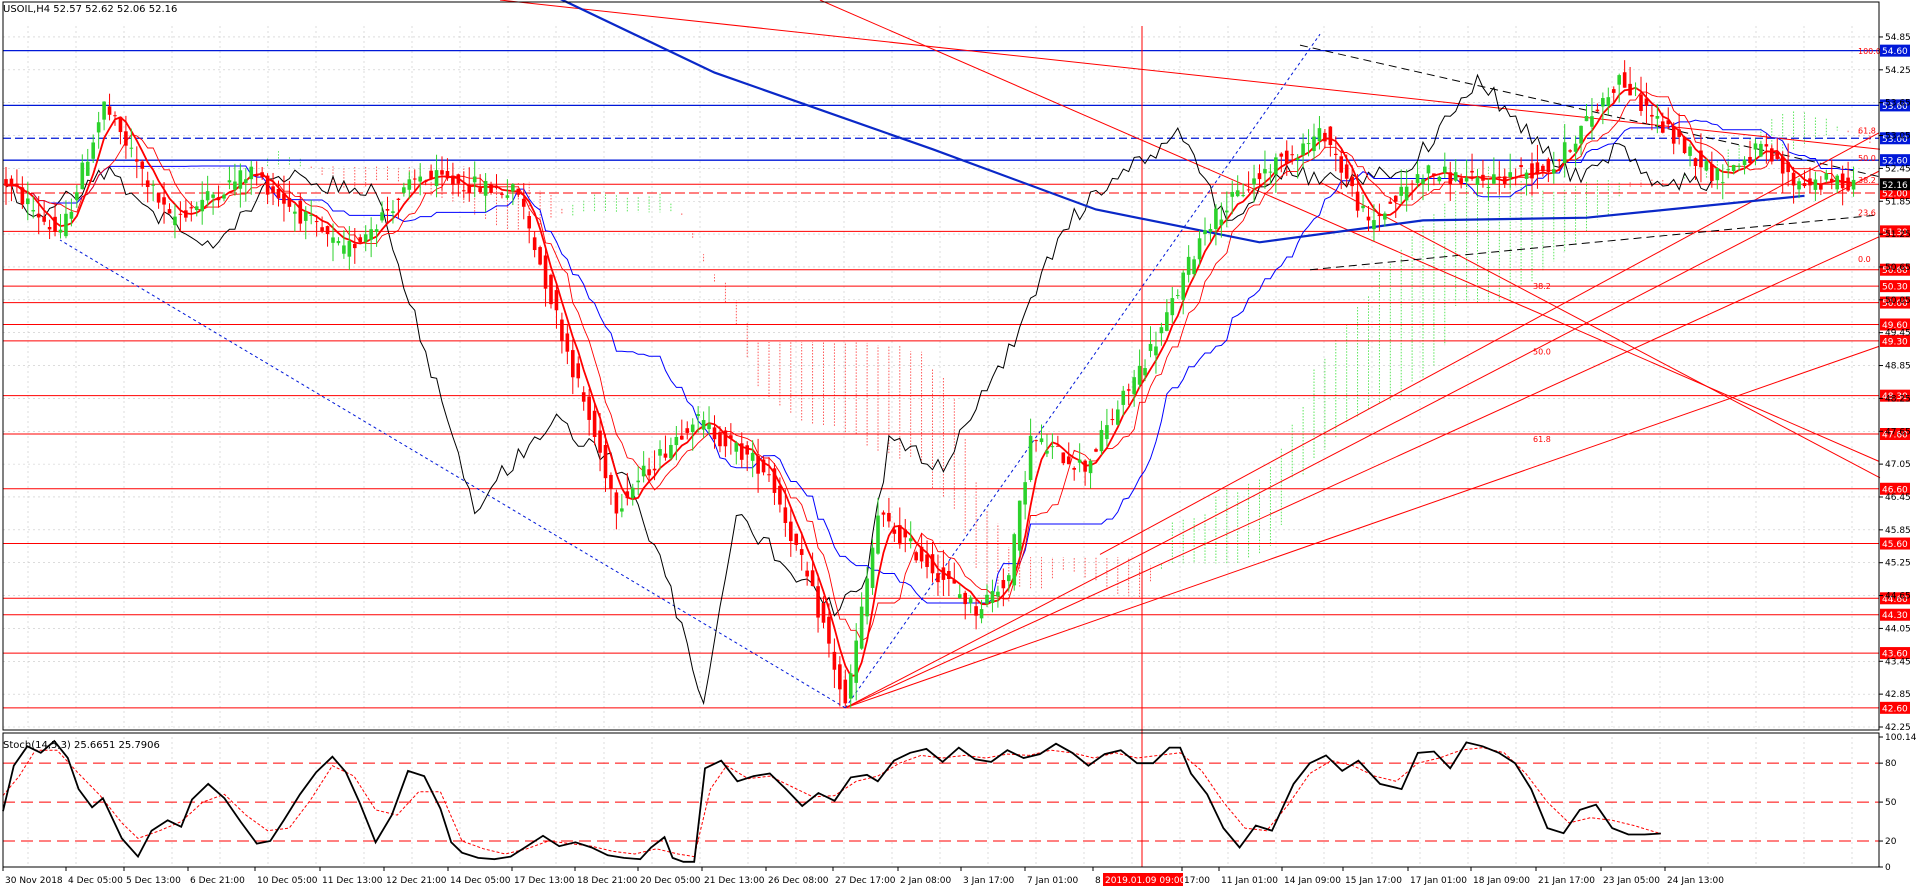 This screenshot has height=891, width=1916. I want to click on time-tick-label: 7 Jan 01:00, so click(1053, 881).